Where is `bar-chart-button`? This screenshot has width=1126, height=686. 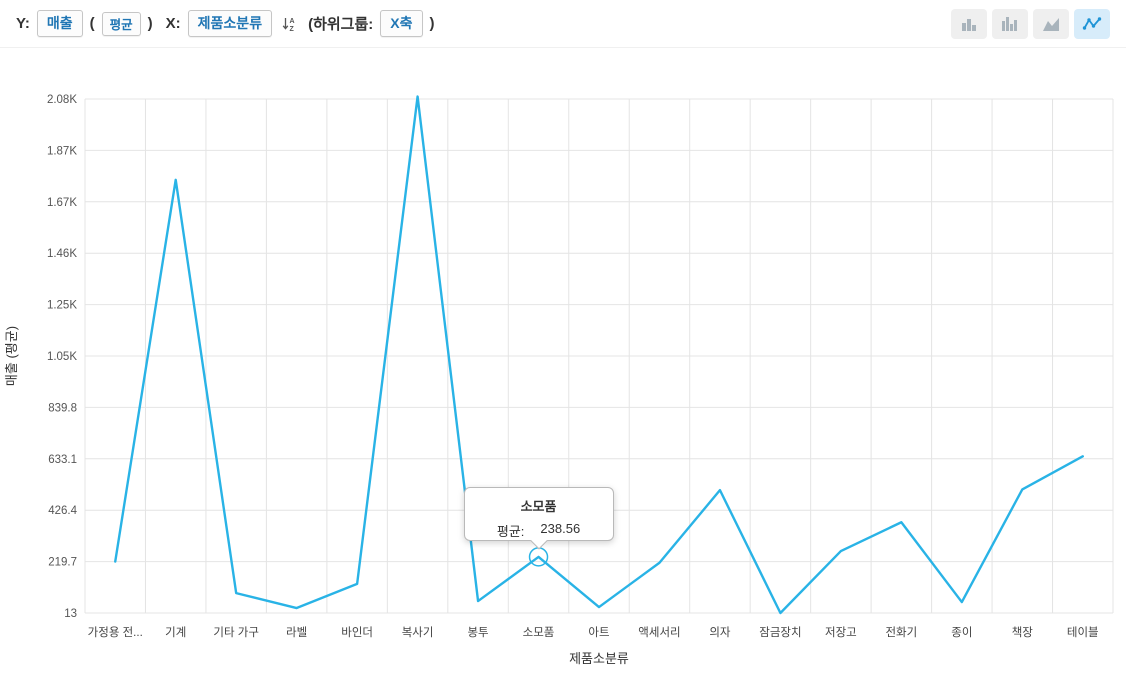
bar-chart-button is located at coordinates (969, 23).